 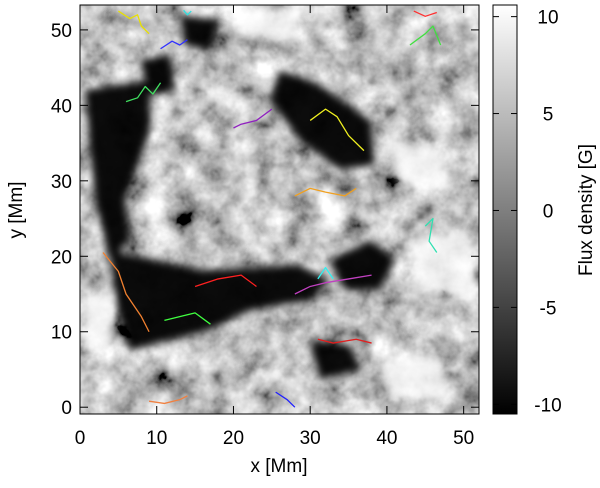 I want to click on colorbar, so click(x=505, y=209).